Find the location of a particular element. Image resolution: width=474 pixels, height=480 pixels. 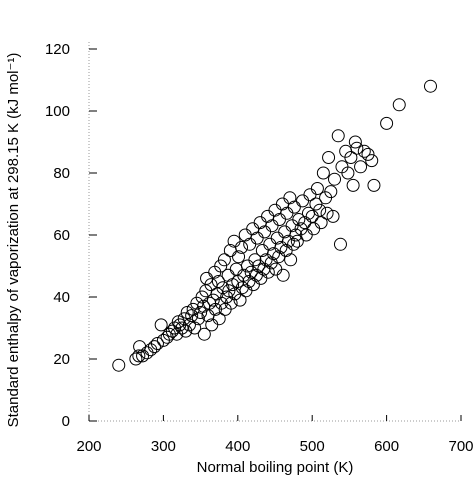

x-tick-label: 300 is located at coordinates (163, 446).